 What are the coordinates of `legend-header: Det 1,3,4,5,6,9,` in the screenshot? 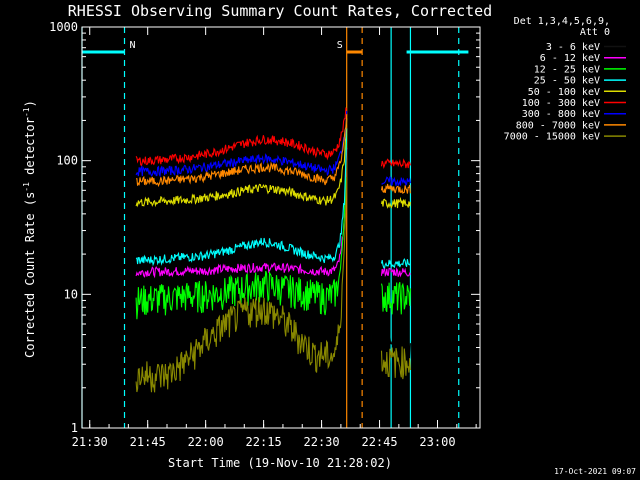 It's located at (562, 21).